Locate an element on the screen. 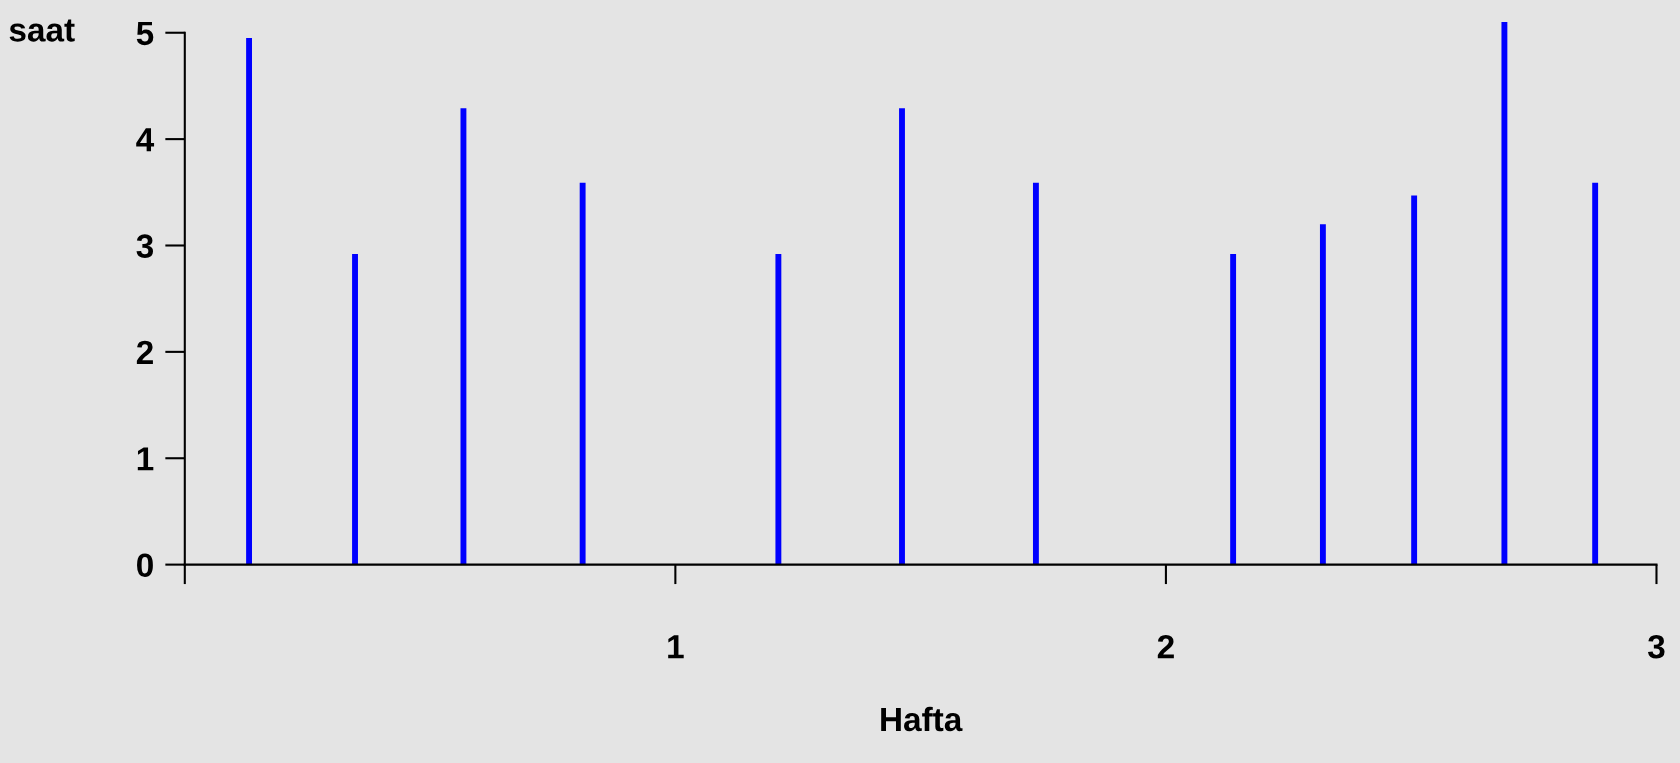 The height and width of the screenshot is (763, 1680). y-tick-label: 5 is located at coordinates (145, 33).